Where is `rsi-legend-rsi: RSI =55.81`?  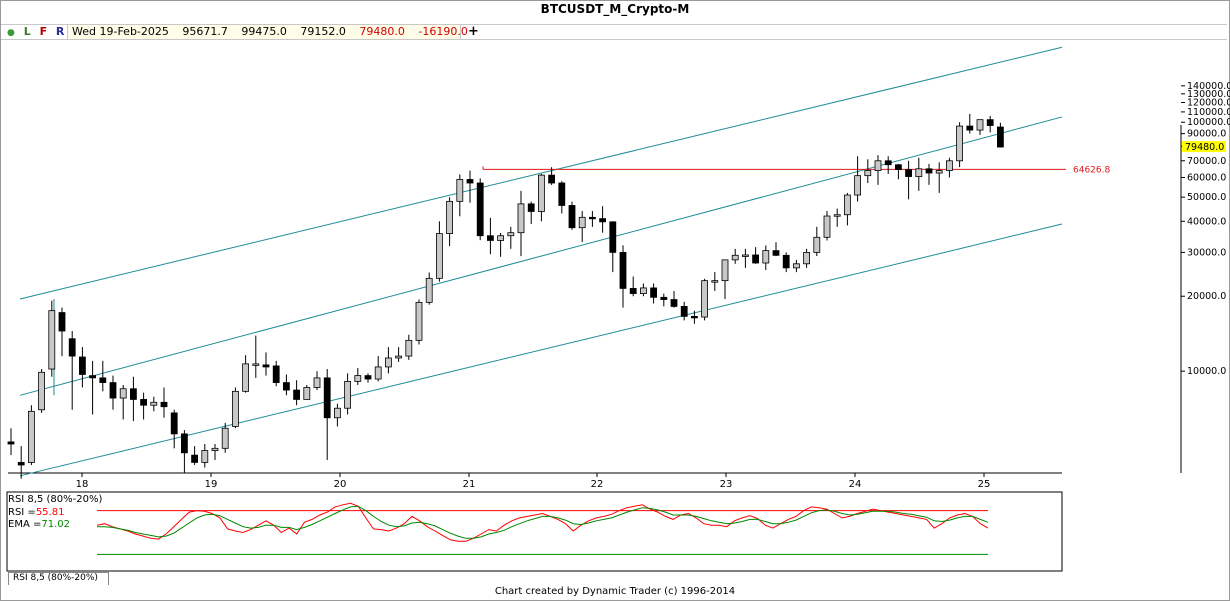
rsi-legend-rsi: RSI =55.81 is located at coordinates (36, 512).